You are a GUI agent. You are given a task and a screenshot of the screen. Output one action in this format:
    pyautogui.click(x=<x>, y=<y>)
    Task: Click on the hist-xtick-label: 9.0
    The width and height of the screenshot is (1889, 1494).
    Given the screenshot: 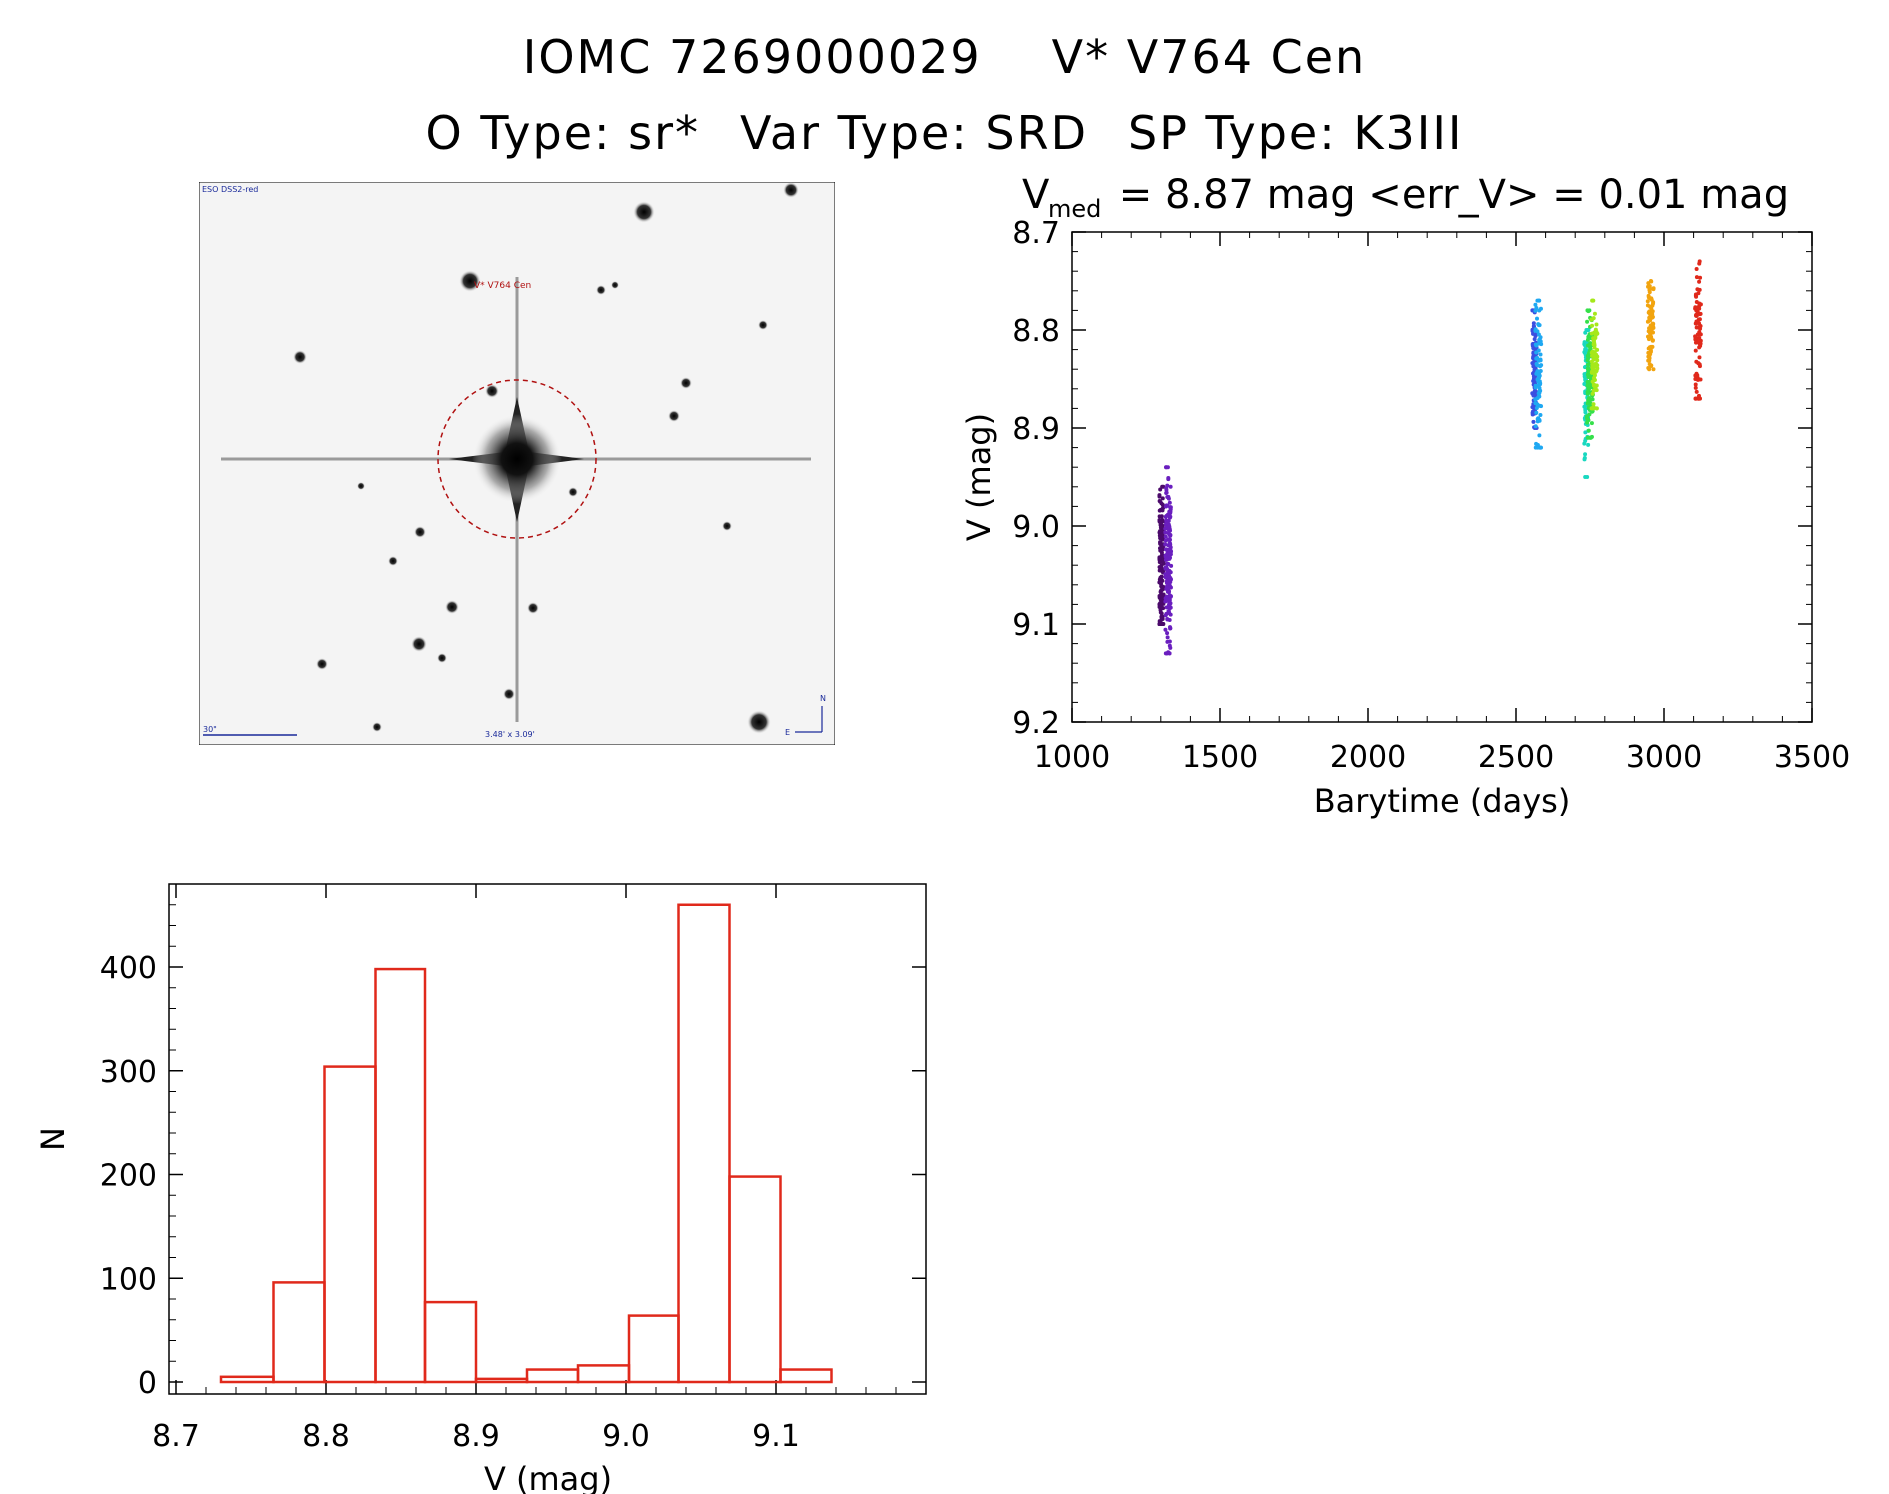 What is the action you would take?
    pyautogui.click(x=626, y=1436)
    